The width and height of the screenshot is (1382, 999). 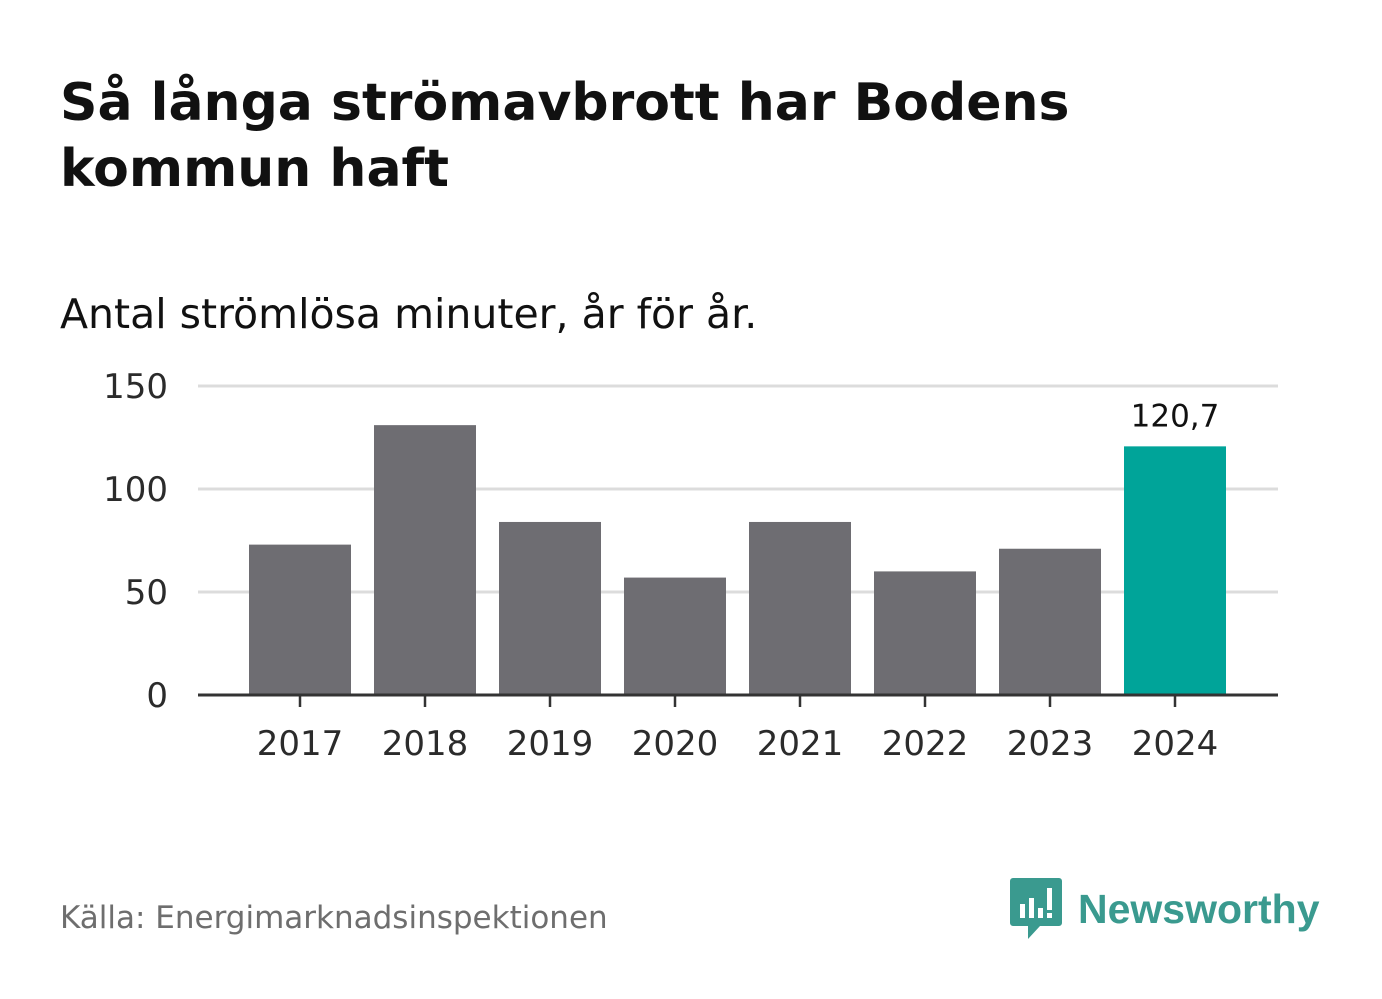 What do you see at coordinates (425, 744) in the screenshot?
I see `x-tick-label: 2018` at bounding box center [425, 744].